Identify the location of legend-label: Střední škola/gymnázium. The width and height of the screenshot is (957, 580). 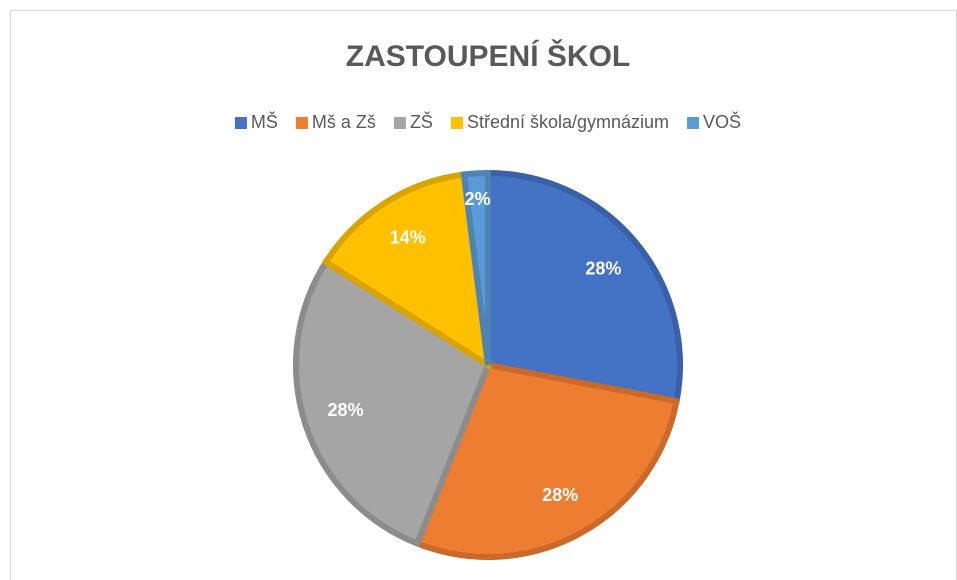
(568, 122).